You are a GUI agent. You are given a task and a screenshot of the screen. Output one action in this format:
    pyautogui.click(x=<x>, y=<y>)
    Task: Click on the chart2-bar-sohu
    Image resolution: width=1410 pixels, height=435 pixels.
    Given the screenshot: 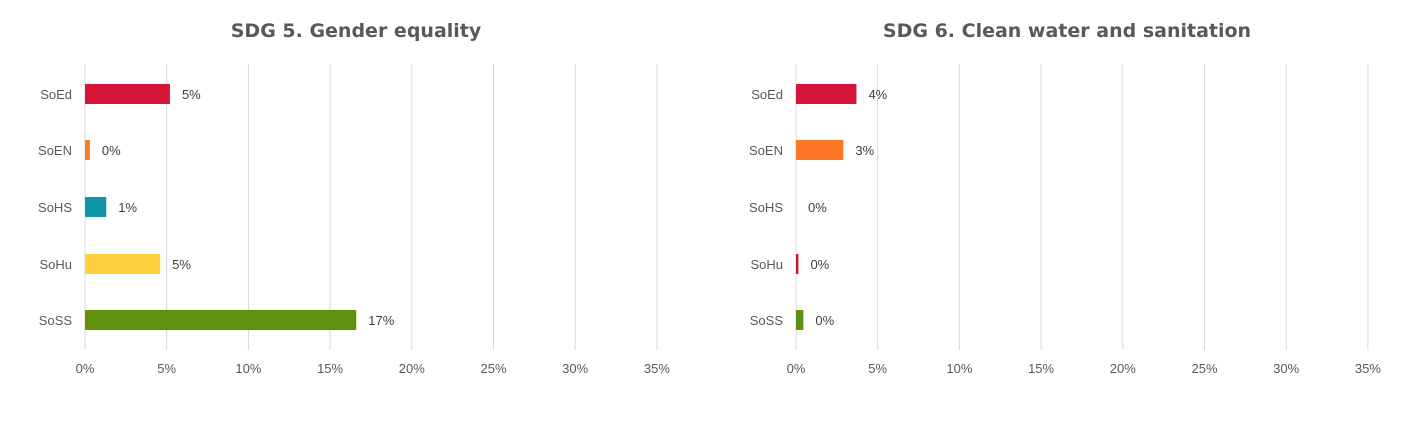 What is the action you would take?
    pyautogui.click(x=797, y=264)
    